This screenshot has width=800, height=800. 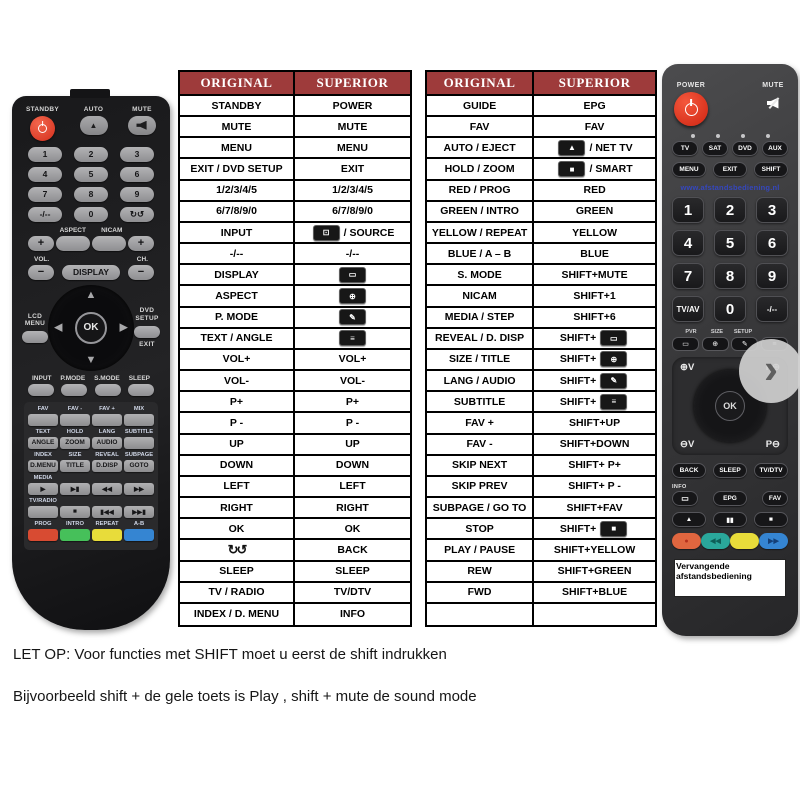 What do you see at coordinates (772, 309) in the screenshot?
I see `one-two-digit-button: -/--` at bounding box center [772, 309].